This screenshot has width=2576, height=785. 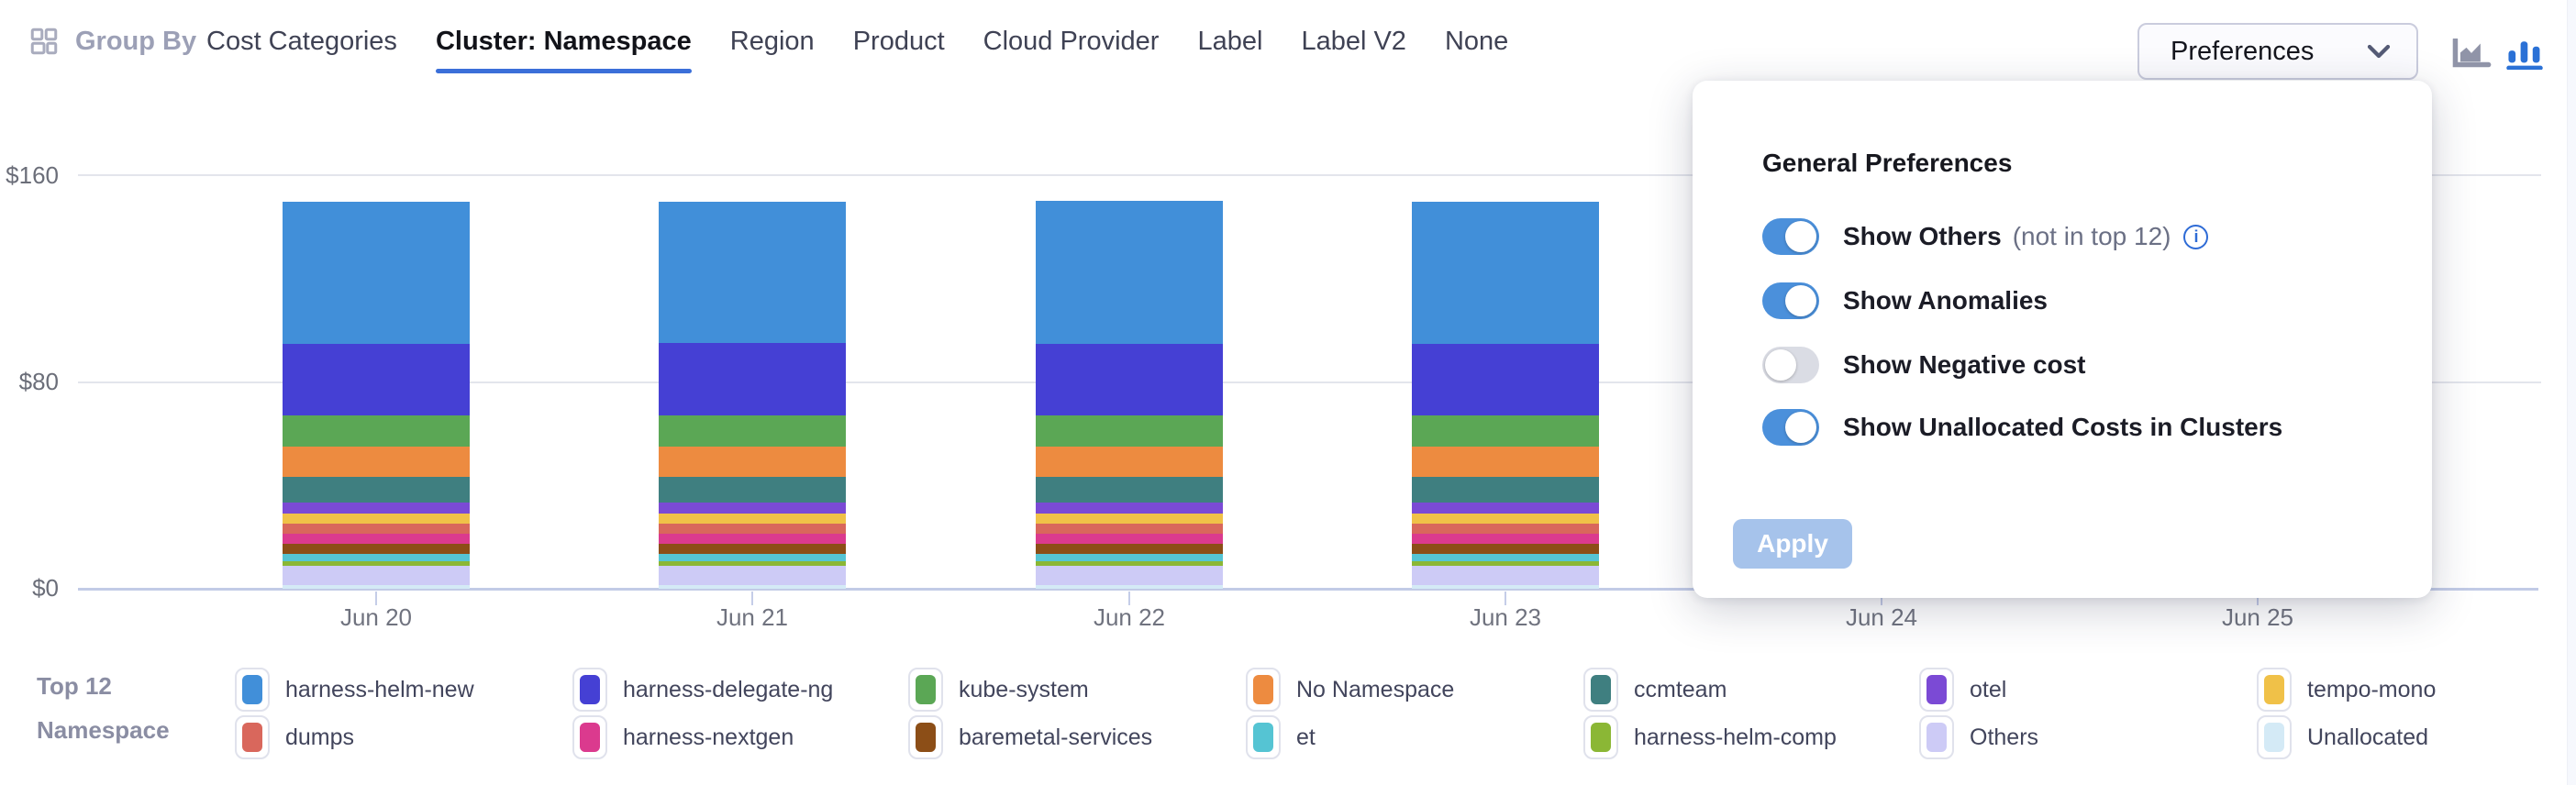 I want to click on tab-cost-categories: Cost Categories, so click(x=301, y=41).